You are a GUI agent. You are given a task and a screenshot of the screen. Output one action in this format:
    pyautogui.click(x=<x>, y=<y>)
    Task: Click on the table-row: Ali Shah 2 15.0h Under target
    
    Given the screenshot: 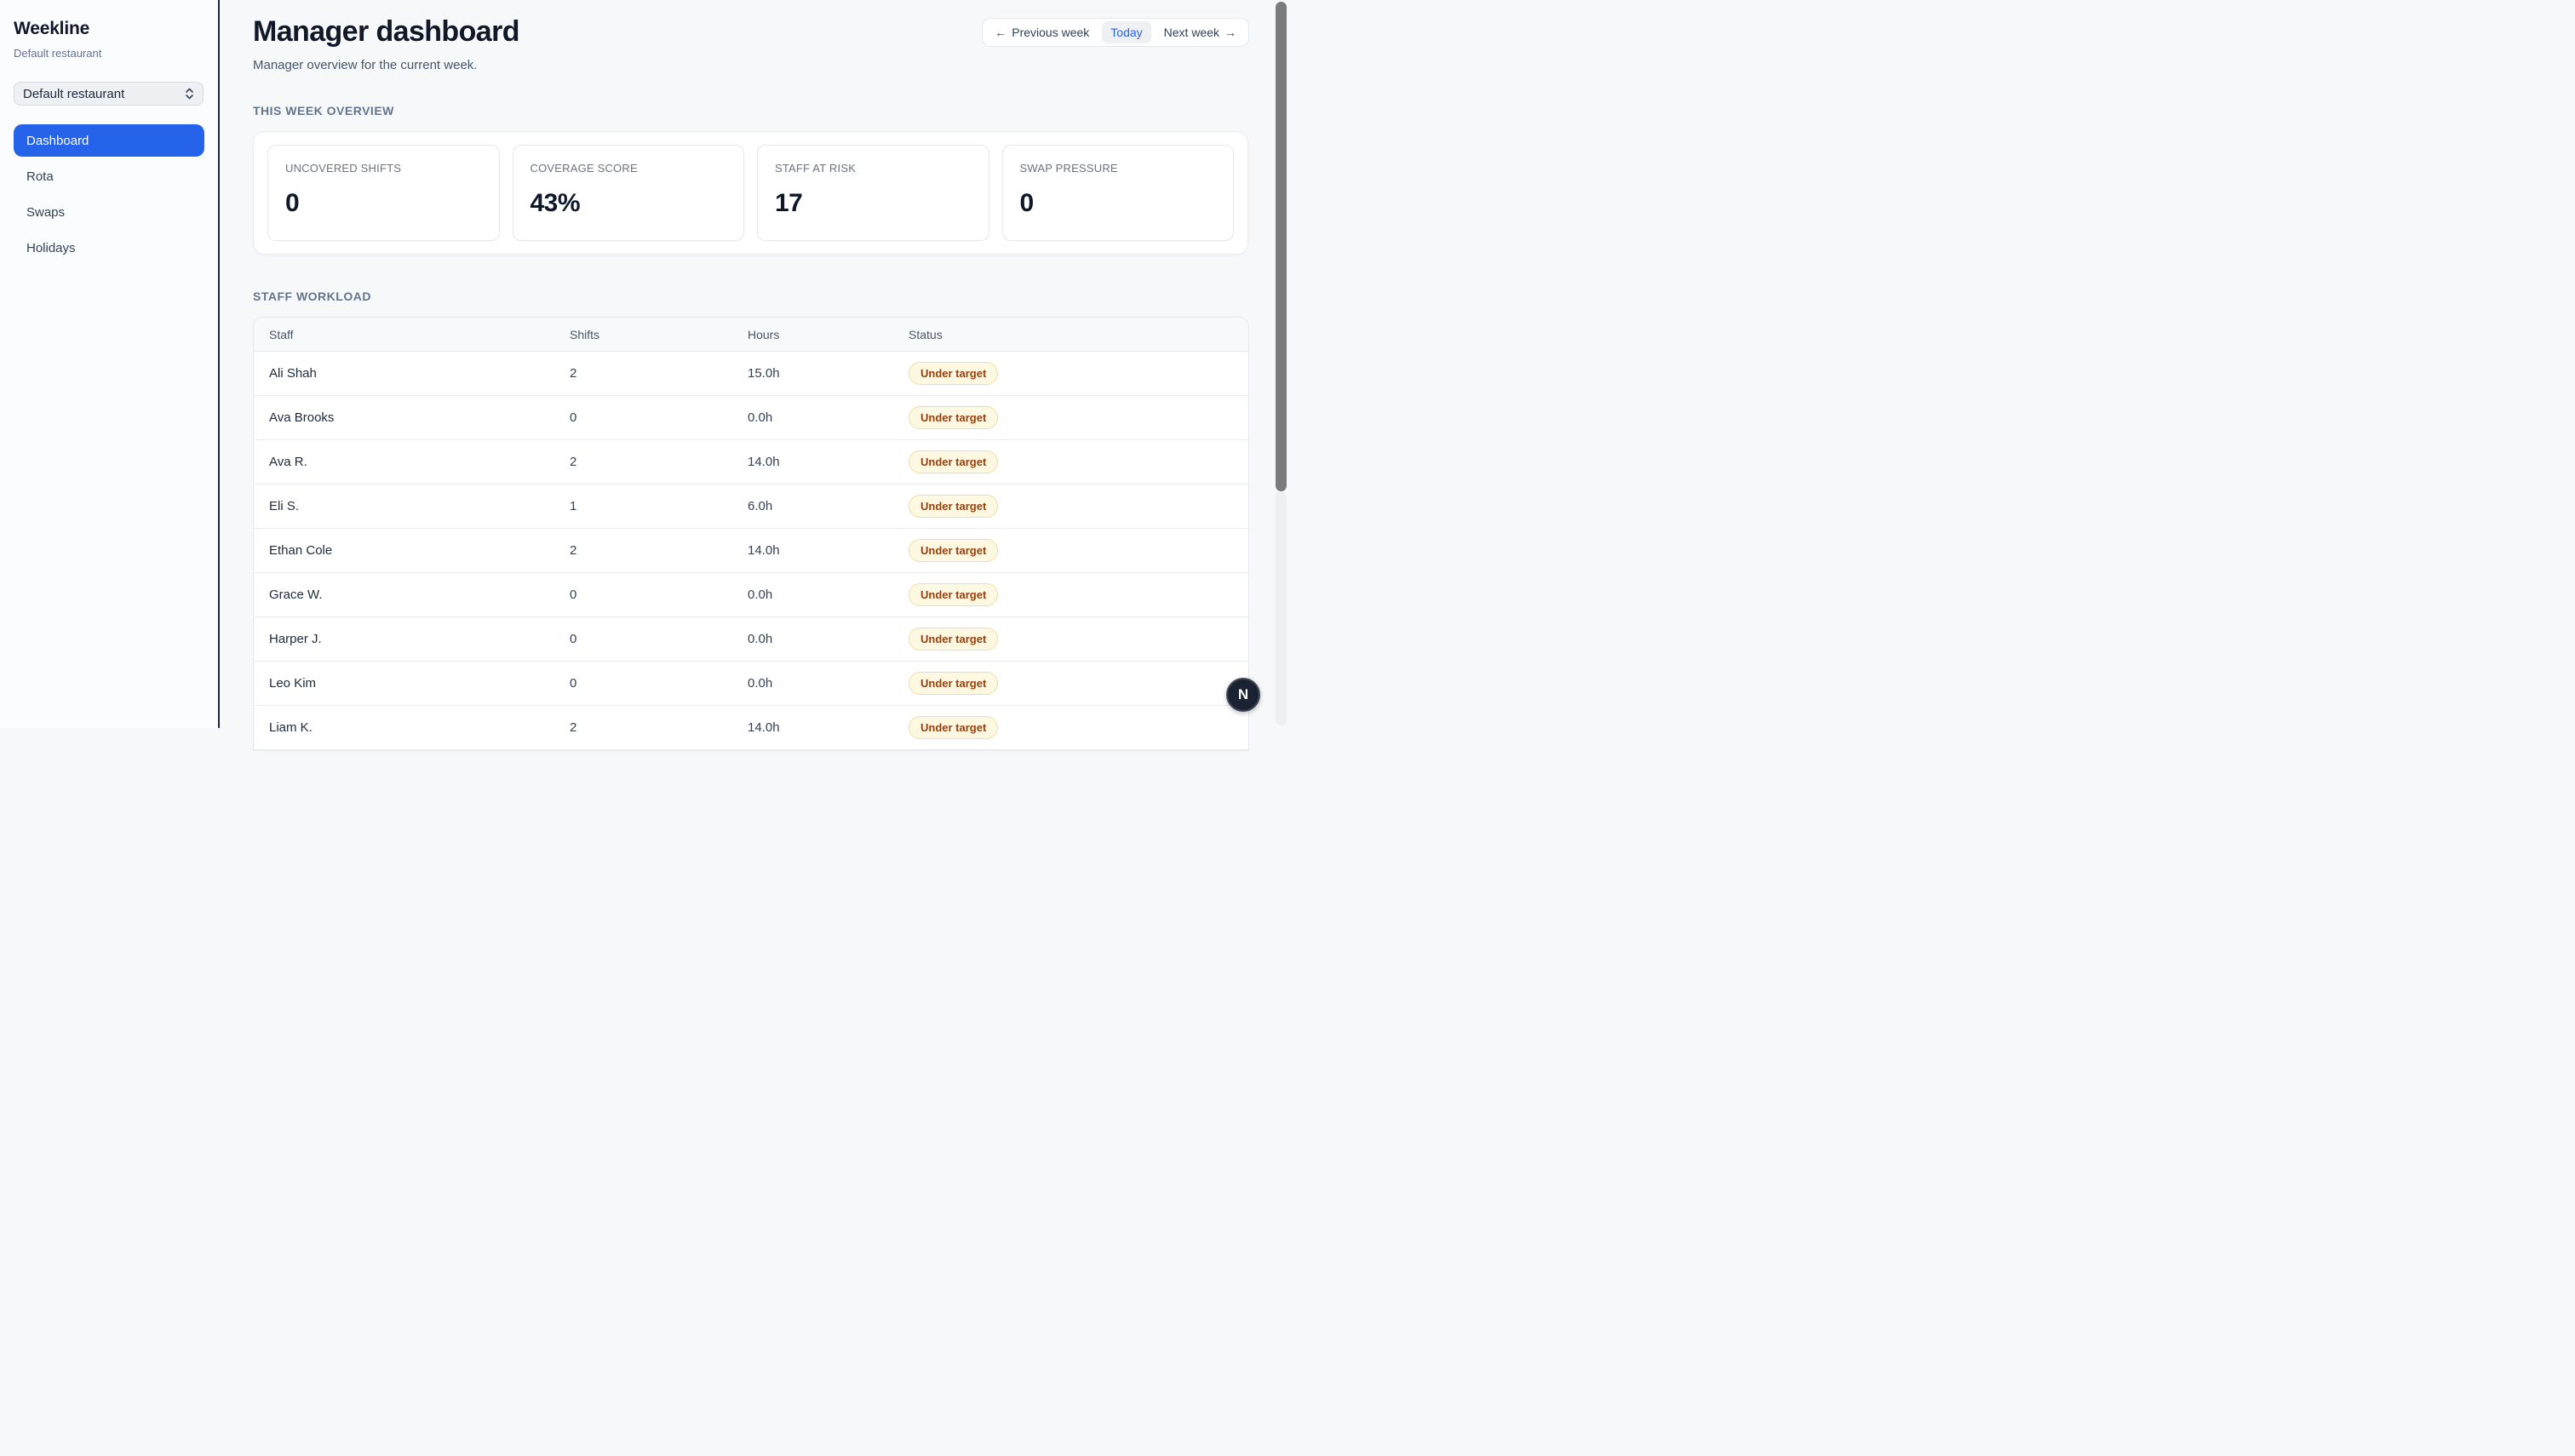 What is the action you would take?
    pyautogui.click(x=751, y=374)
    